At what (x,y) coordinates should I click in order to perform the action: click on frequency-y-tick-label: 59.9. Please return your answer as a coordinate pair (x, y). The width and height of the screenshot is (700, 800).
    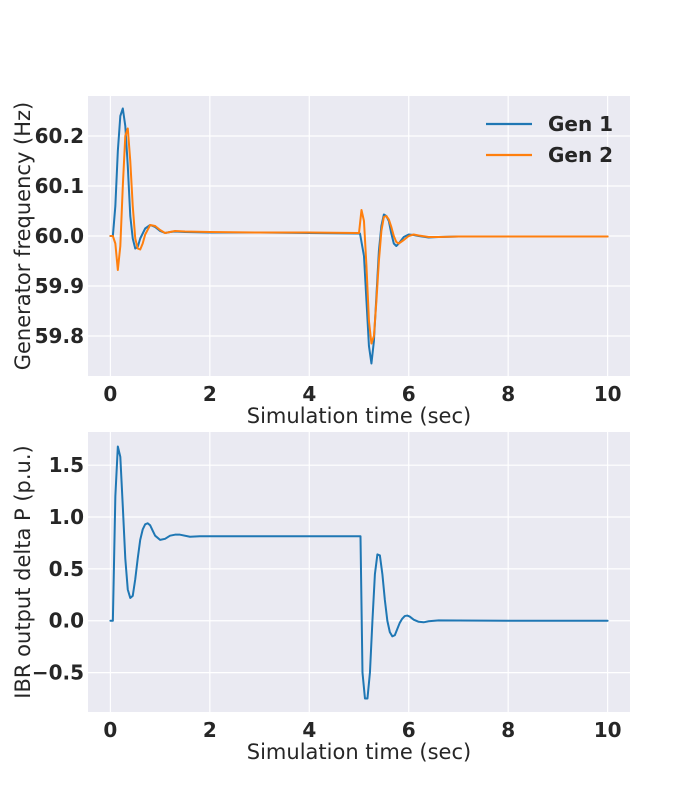
    Looking at the image, I should click on (59, 286).